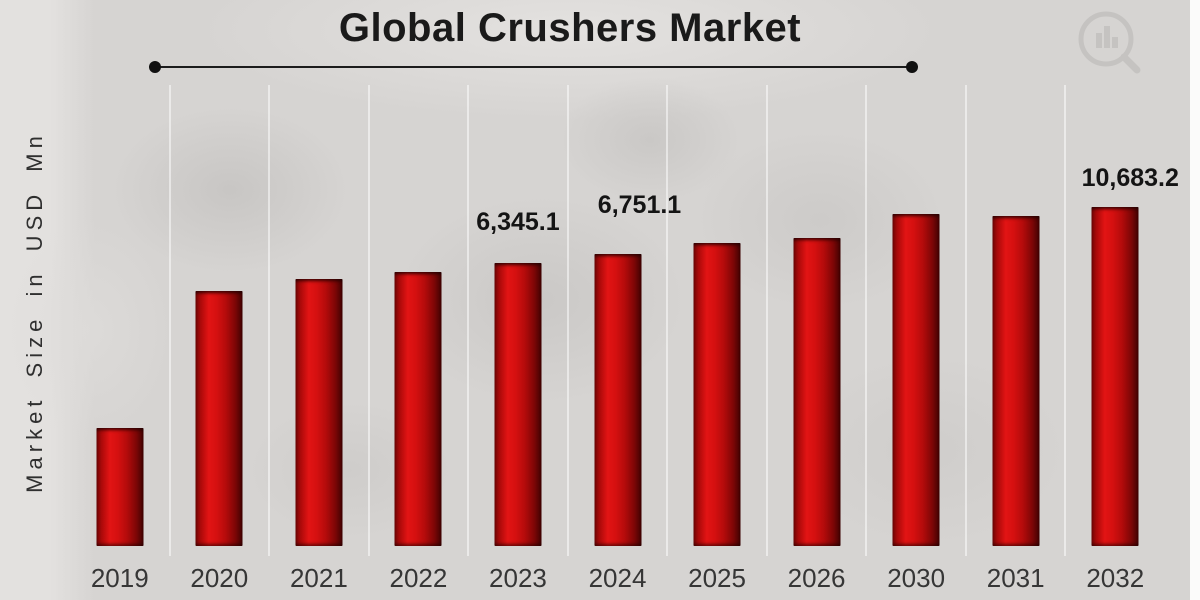 This screenshot has width=1200, height=600. I want to click on bar-2031, so click(1016, 381).